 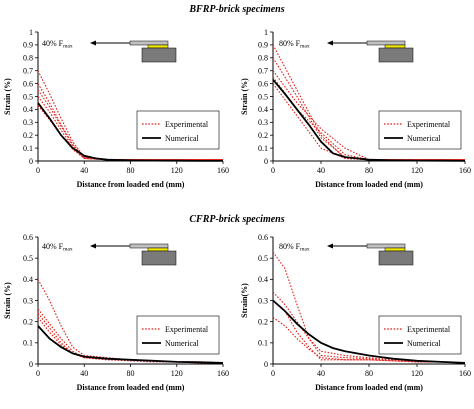 What do you see at coordinates (244, 300) in the screenshot?
I see `y-axis-title: Strain(%)` at bounding box center [244, 300].